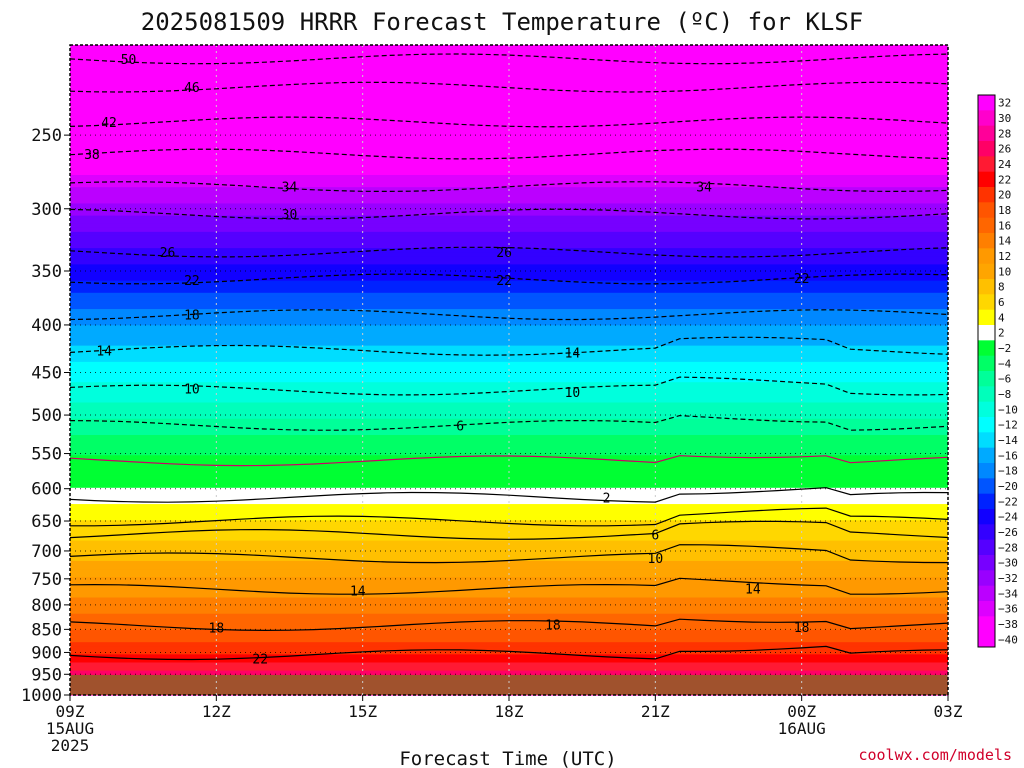 The image size is (1024, 768). What do you see at coordinates (1008, 532) in the screenshot?
I see `colorbar-tick-label: −26` at bounding box center [1008, 532].